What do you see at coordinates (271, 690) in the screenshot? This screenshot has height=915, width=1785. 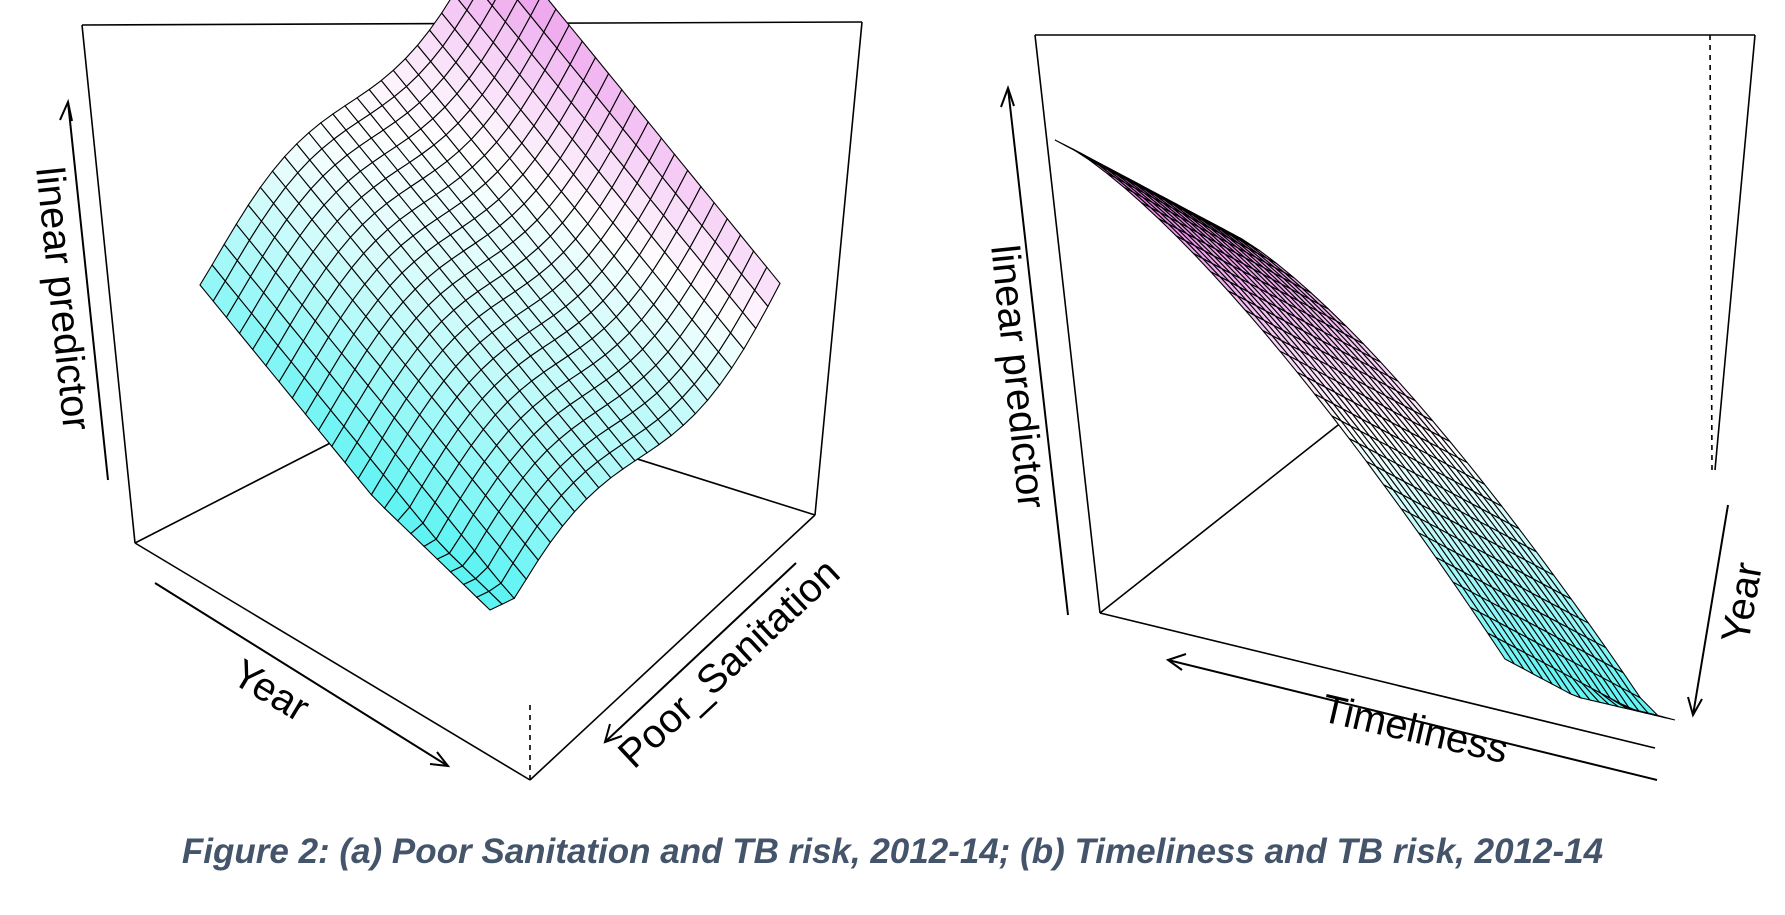 I see `axis-label-a-x: Year` at bounding box center [271, 690].